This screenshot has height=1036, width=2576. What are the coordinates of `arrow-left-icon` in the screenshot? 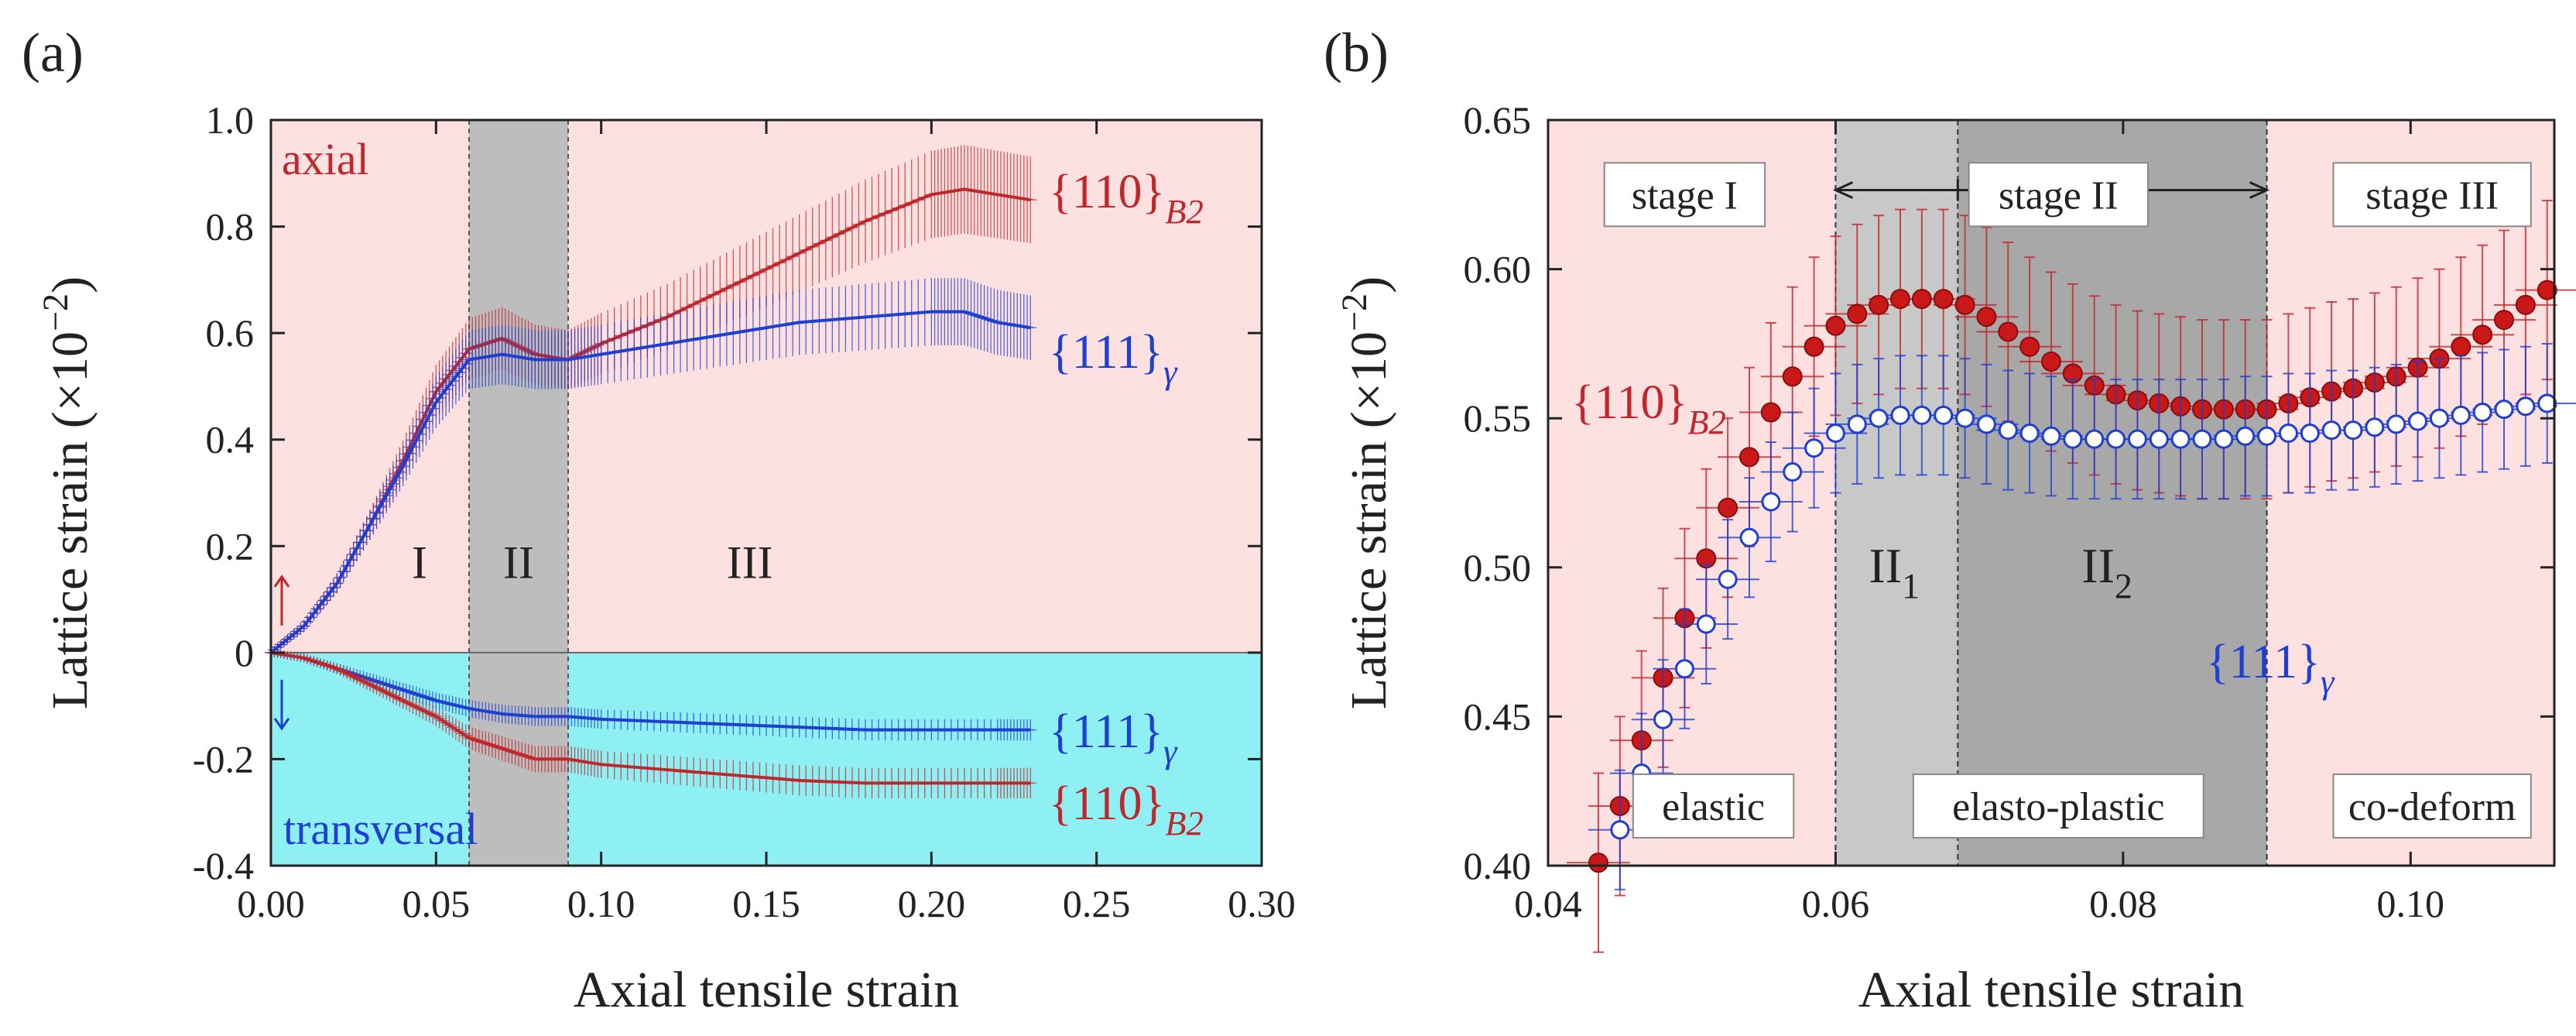 It's located at (1843, 190).